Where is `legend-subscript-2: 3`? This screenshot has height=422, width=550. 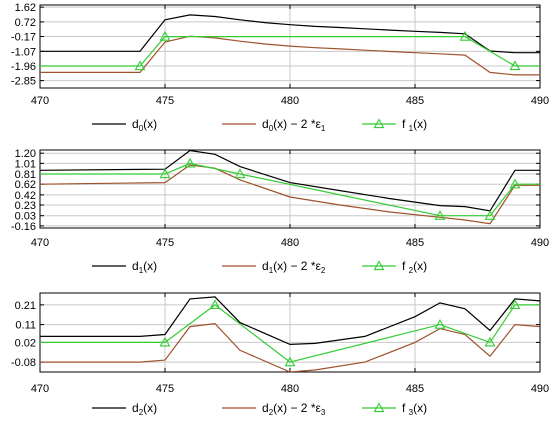 legend-subscript-2: 3 is located at coordinates (323, 412).